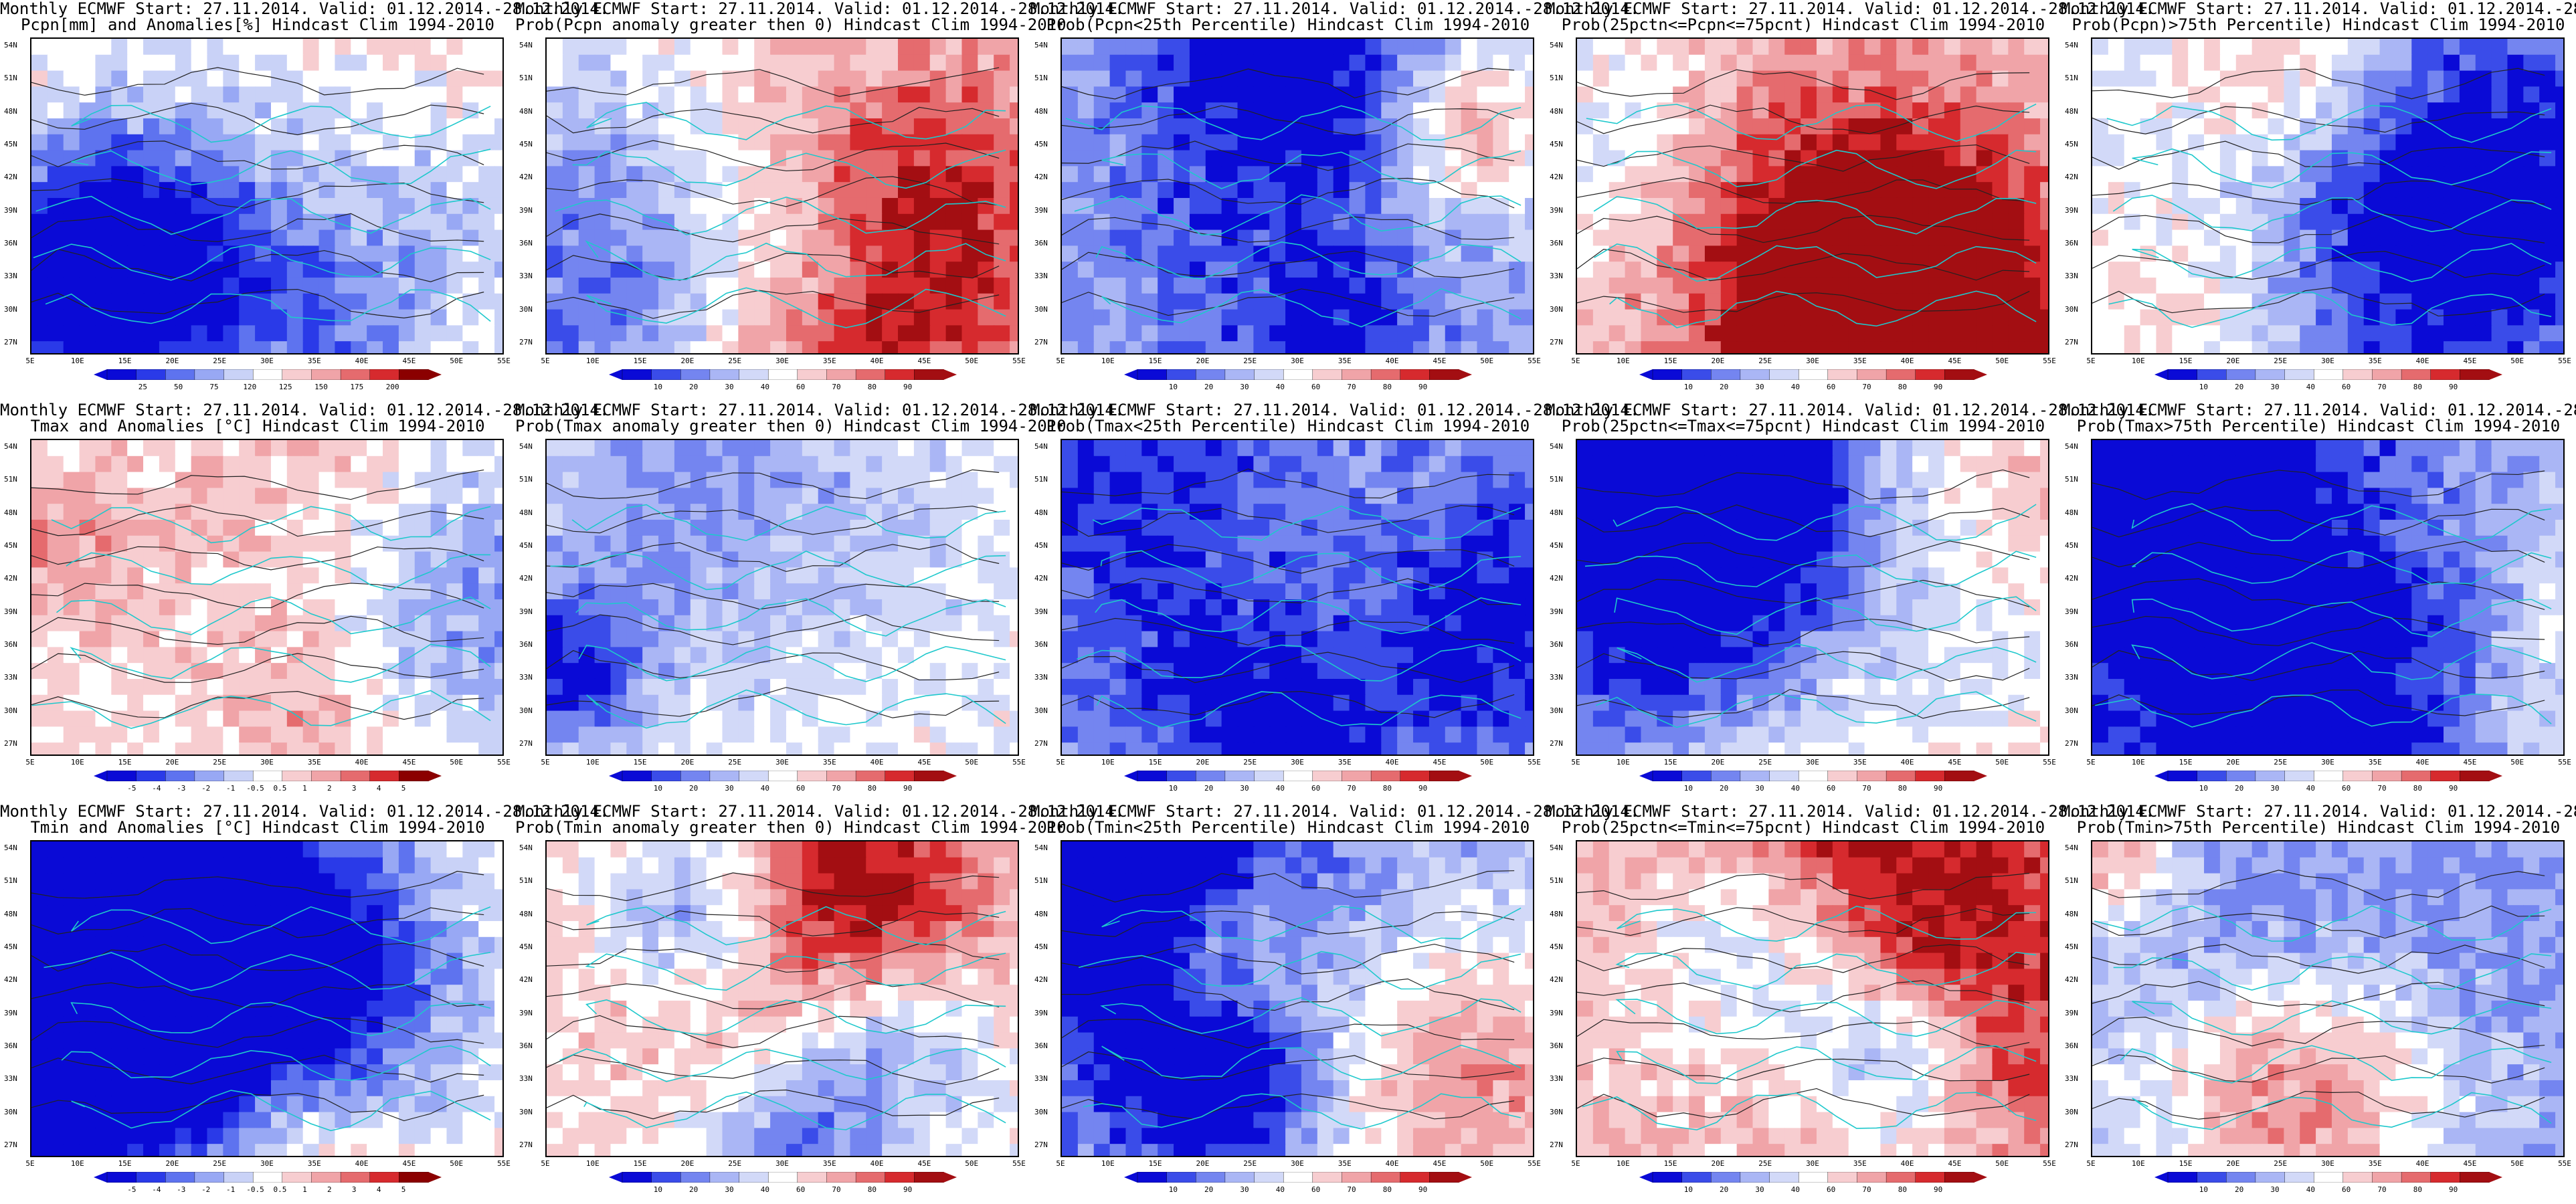 This screenshot has width=2576, height=1204. I want to click on latitude-tick-label: 36N, so click(10, 644).